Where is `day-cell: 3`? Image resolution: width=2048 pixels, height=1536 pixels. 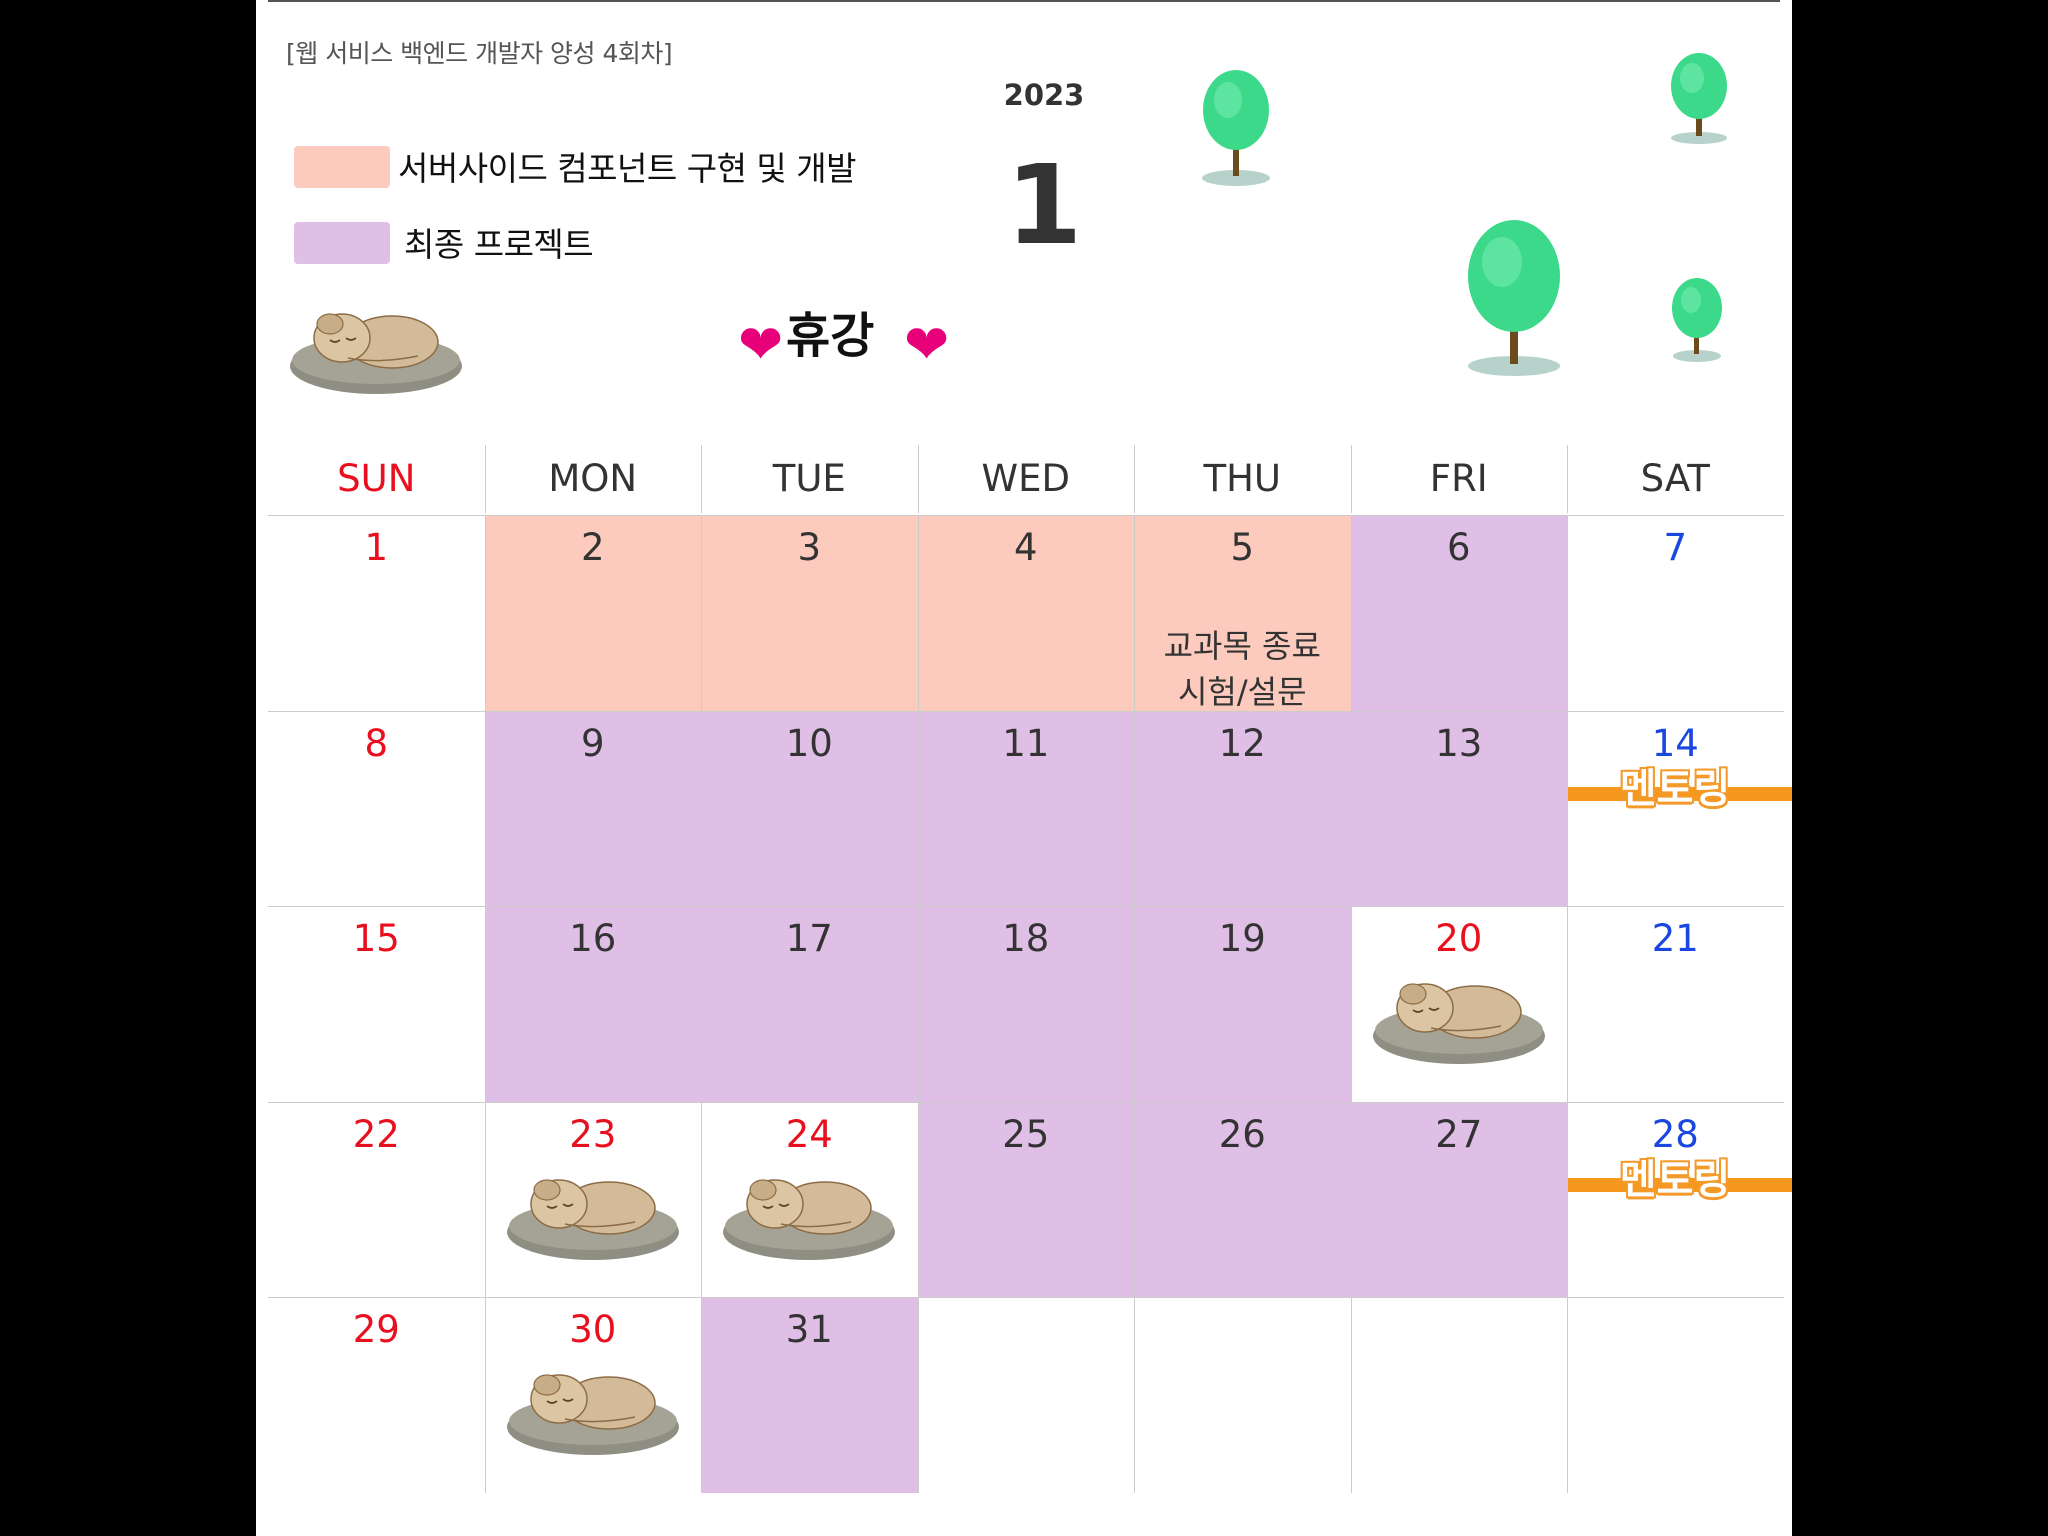 day-cell: 3 is located at coordinates (809, 613).